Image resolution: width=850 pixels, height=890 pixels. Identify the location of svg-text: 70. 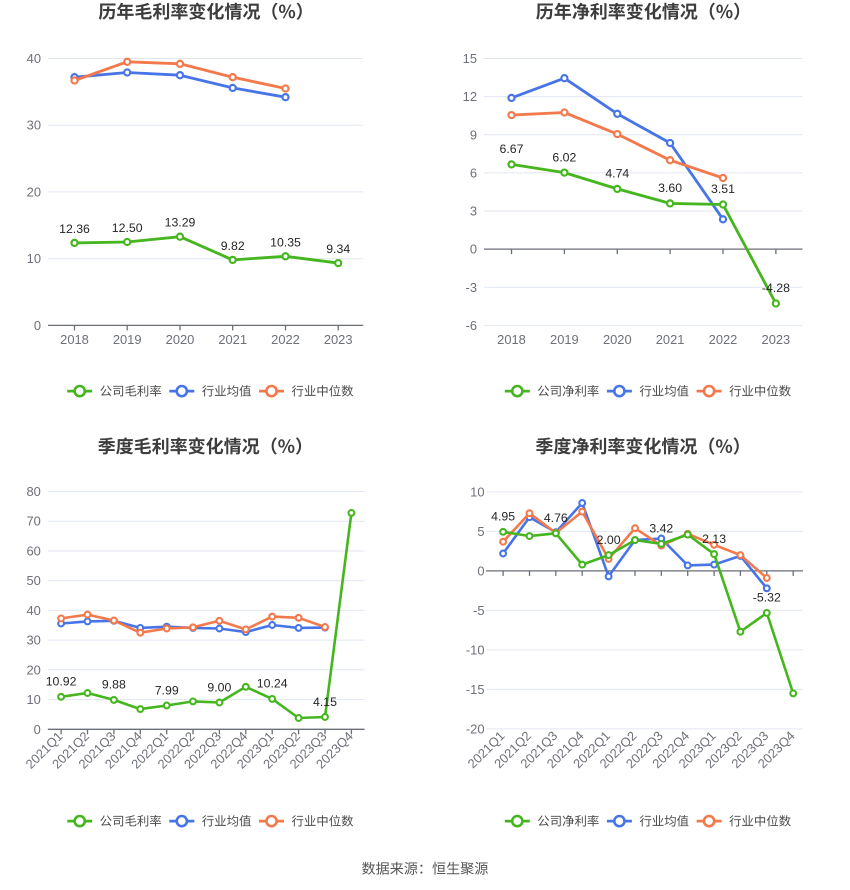
(33, 521).